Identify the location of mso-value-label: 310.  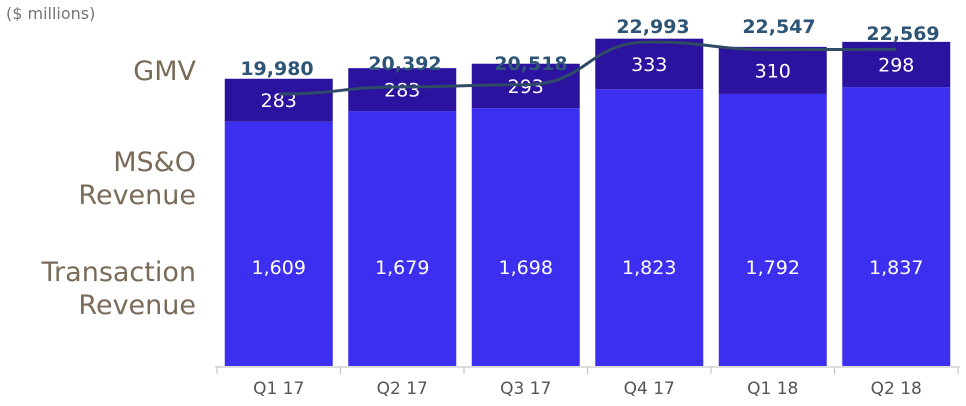
(773, 71).